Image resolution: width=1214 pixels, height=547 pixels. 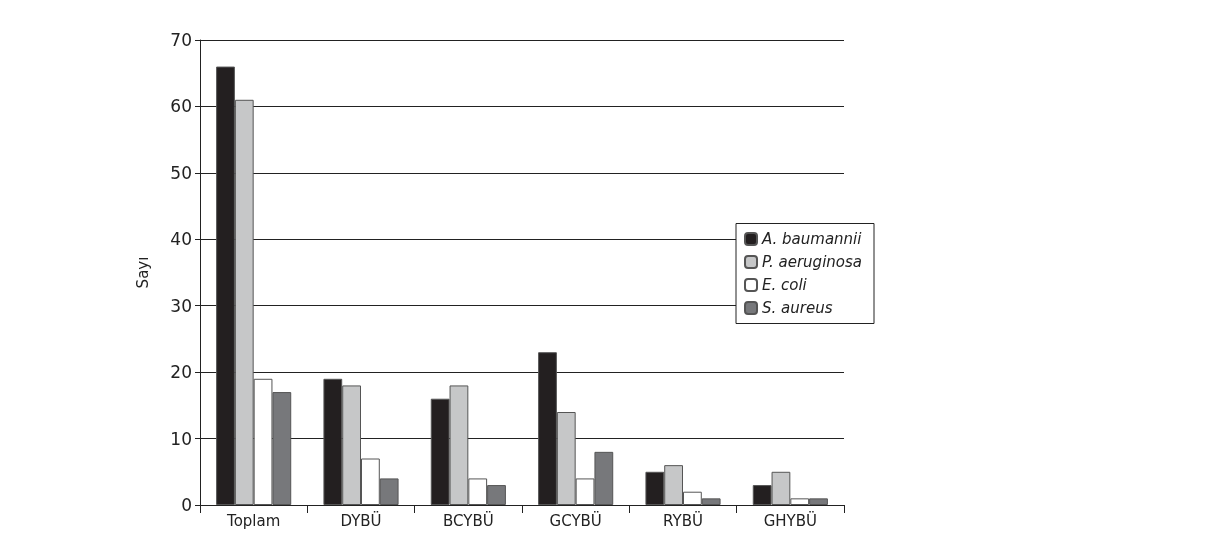 I want to click on legend-label: A. baumannii, so click(x=812, y=239).